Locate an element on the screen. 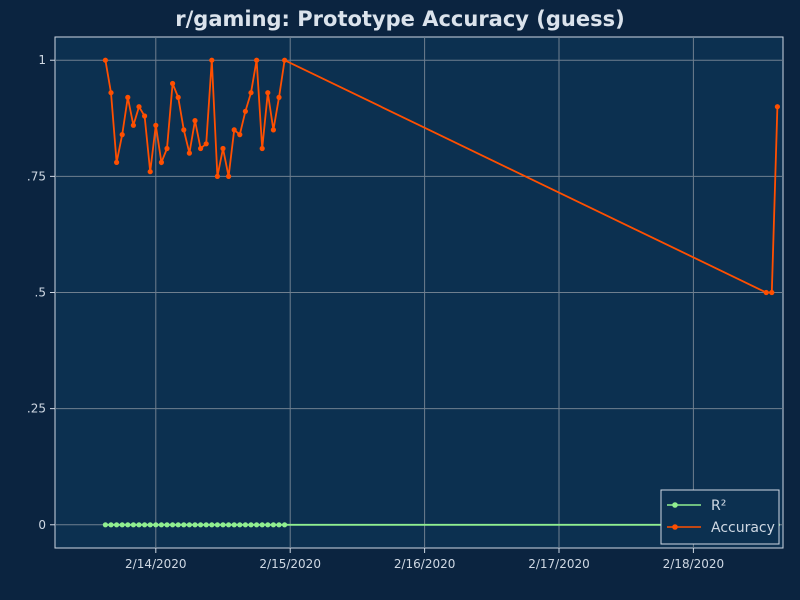 This screenshot has width=800, height=600. x-tick-label: 2/16/2020 is located at coordinates (425, 564).